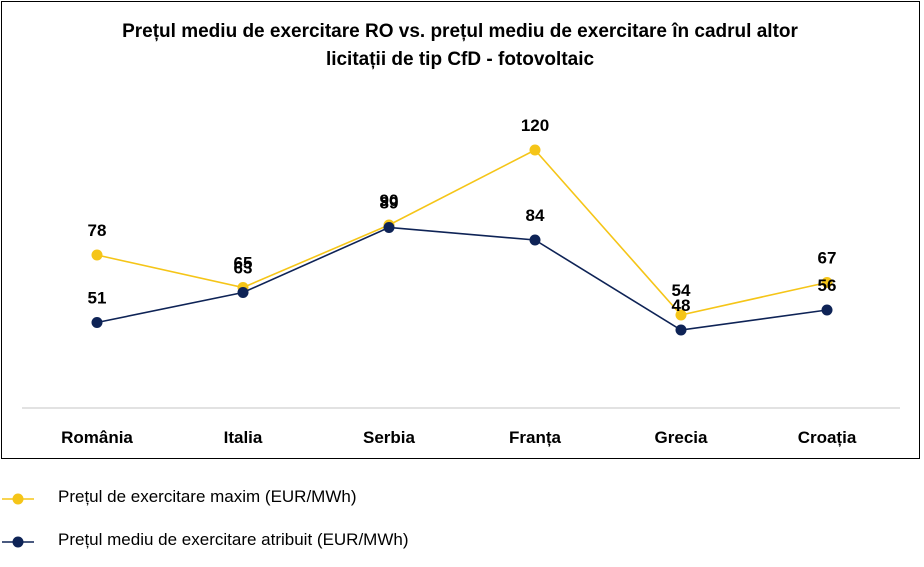 This screenshot has width=924, height=567. Describe the element at coordinates (97, 230) in the screenshot. I see `data-label: 78` at that location.